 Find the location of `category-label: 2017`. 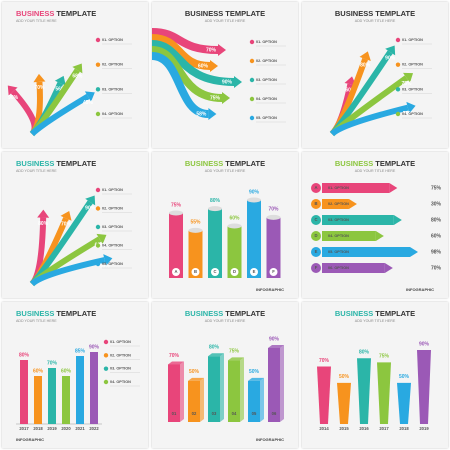

category-label: 2017 is located at coordinates (384, 428).